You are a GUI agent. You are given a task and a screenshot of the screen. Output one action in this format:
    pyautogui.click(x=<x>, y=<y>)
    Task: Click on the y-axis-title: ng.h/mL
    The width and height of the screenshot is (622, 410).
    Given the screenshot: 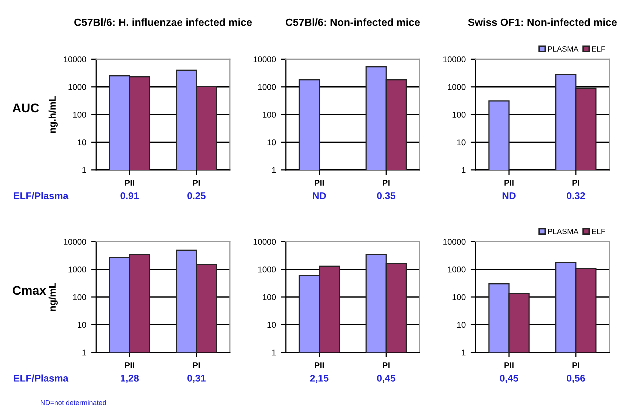 What is the action you would take?
    pyautogui.click(x=53, y=115)
    